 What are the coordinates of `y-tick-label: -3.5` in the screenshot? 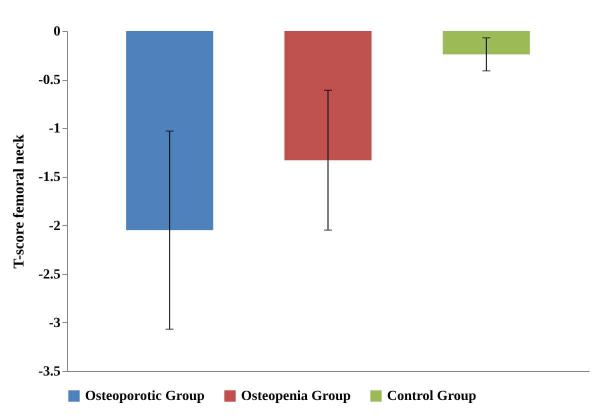 It's located at (49, 372).